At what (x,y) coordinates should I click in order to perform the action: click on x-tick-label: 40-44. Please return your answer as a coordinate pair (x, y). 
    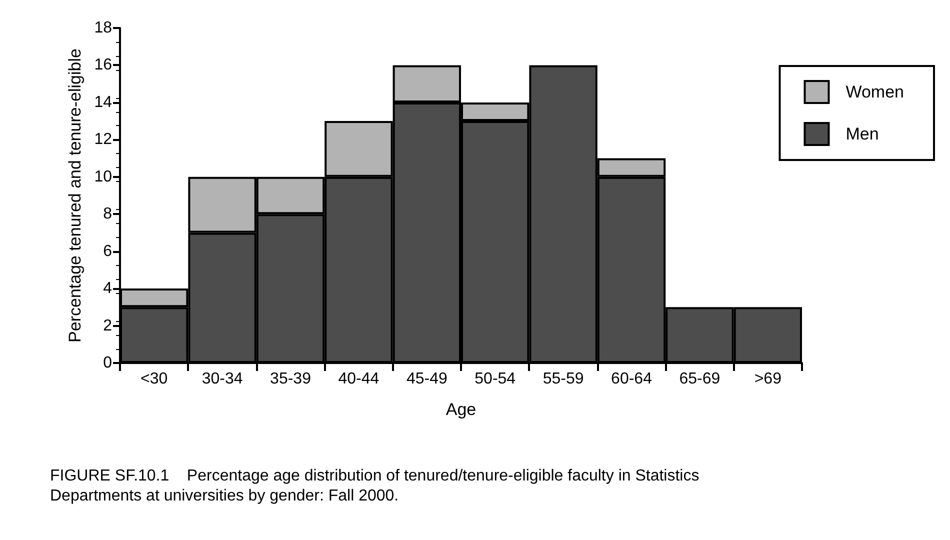
    Looking at the image, I should click on (359, 379).